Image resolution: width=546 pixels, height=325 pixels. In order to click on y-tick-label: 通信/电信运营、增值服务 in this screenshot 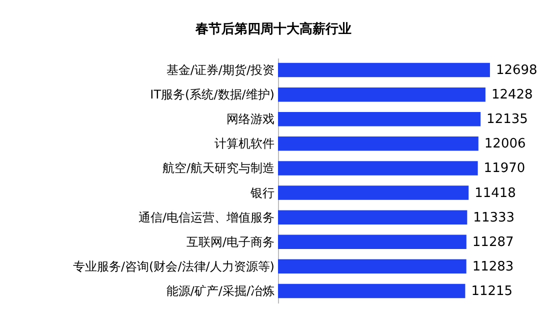, I will do `click(206, 217)`.